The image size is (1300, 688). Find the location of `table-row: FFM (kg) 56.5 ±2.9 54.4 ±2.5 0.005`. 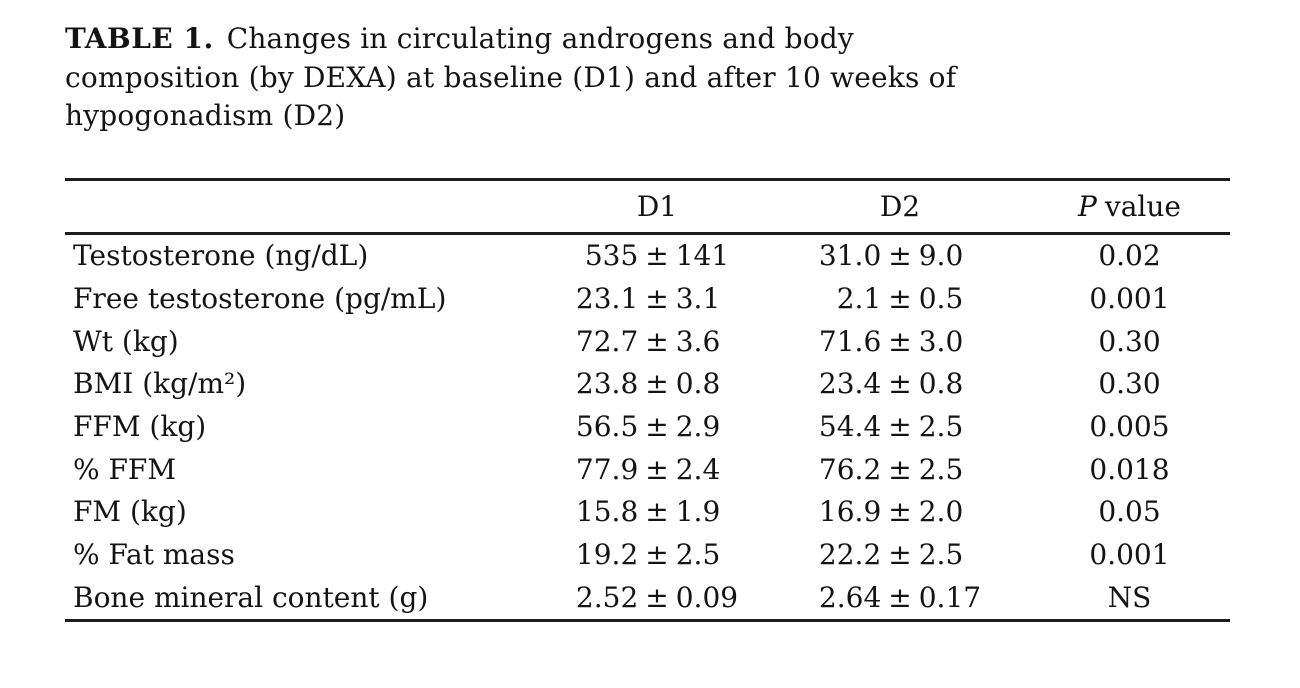

table-row: FFM (kg) 56.5 ±2.9 54.4 ±2.5 0.005 is located at coordinates (647, 426).